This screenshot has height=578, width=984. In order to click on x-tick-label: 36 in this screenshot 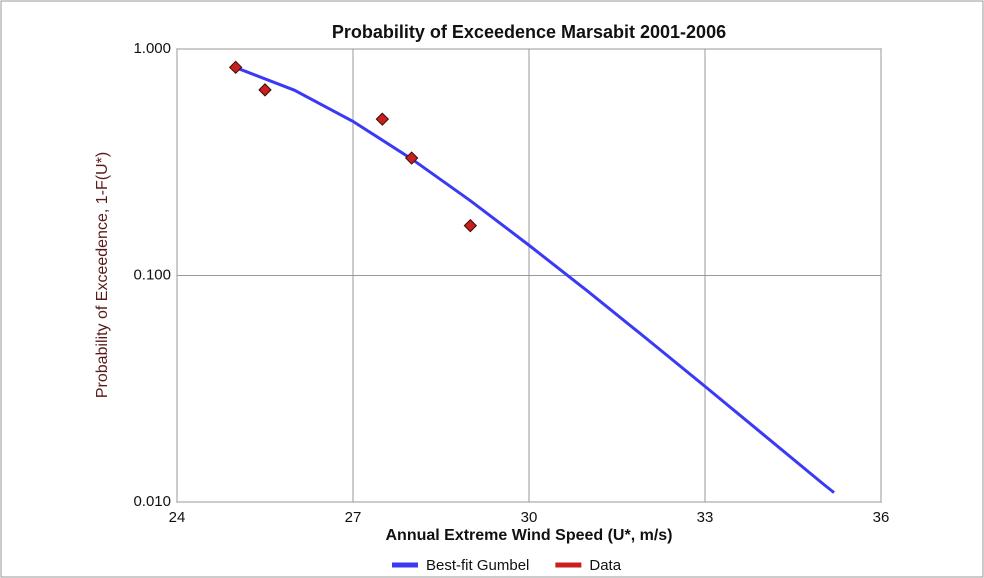, I will do `click(881, 517)`.